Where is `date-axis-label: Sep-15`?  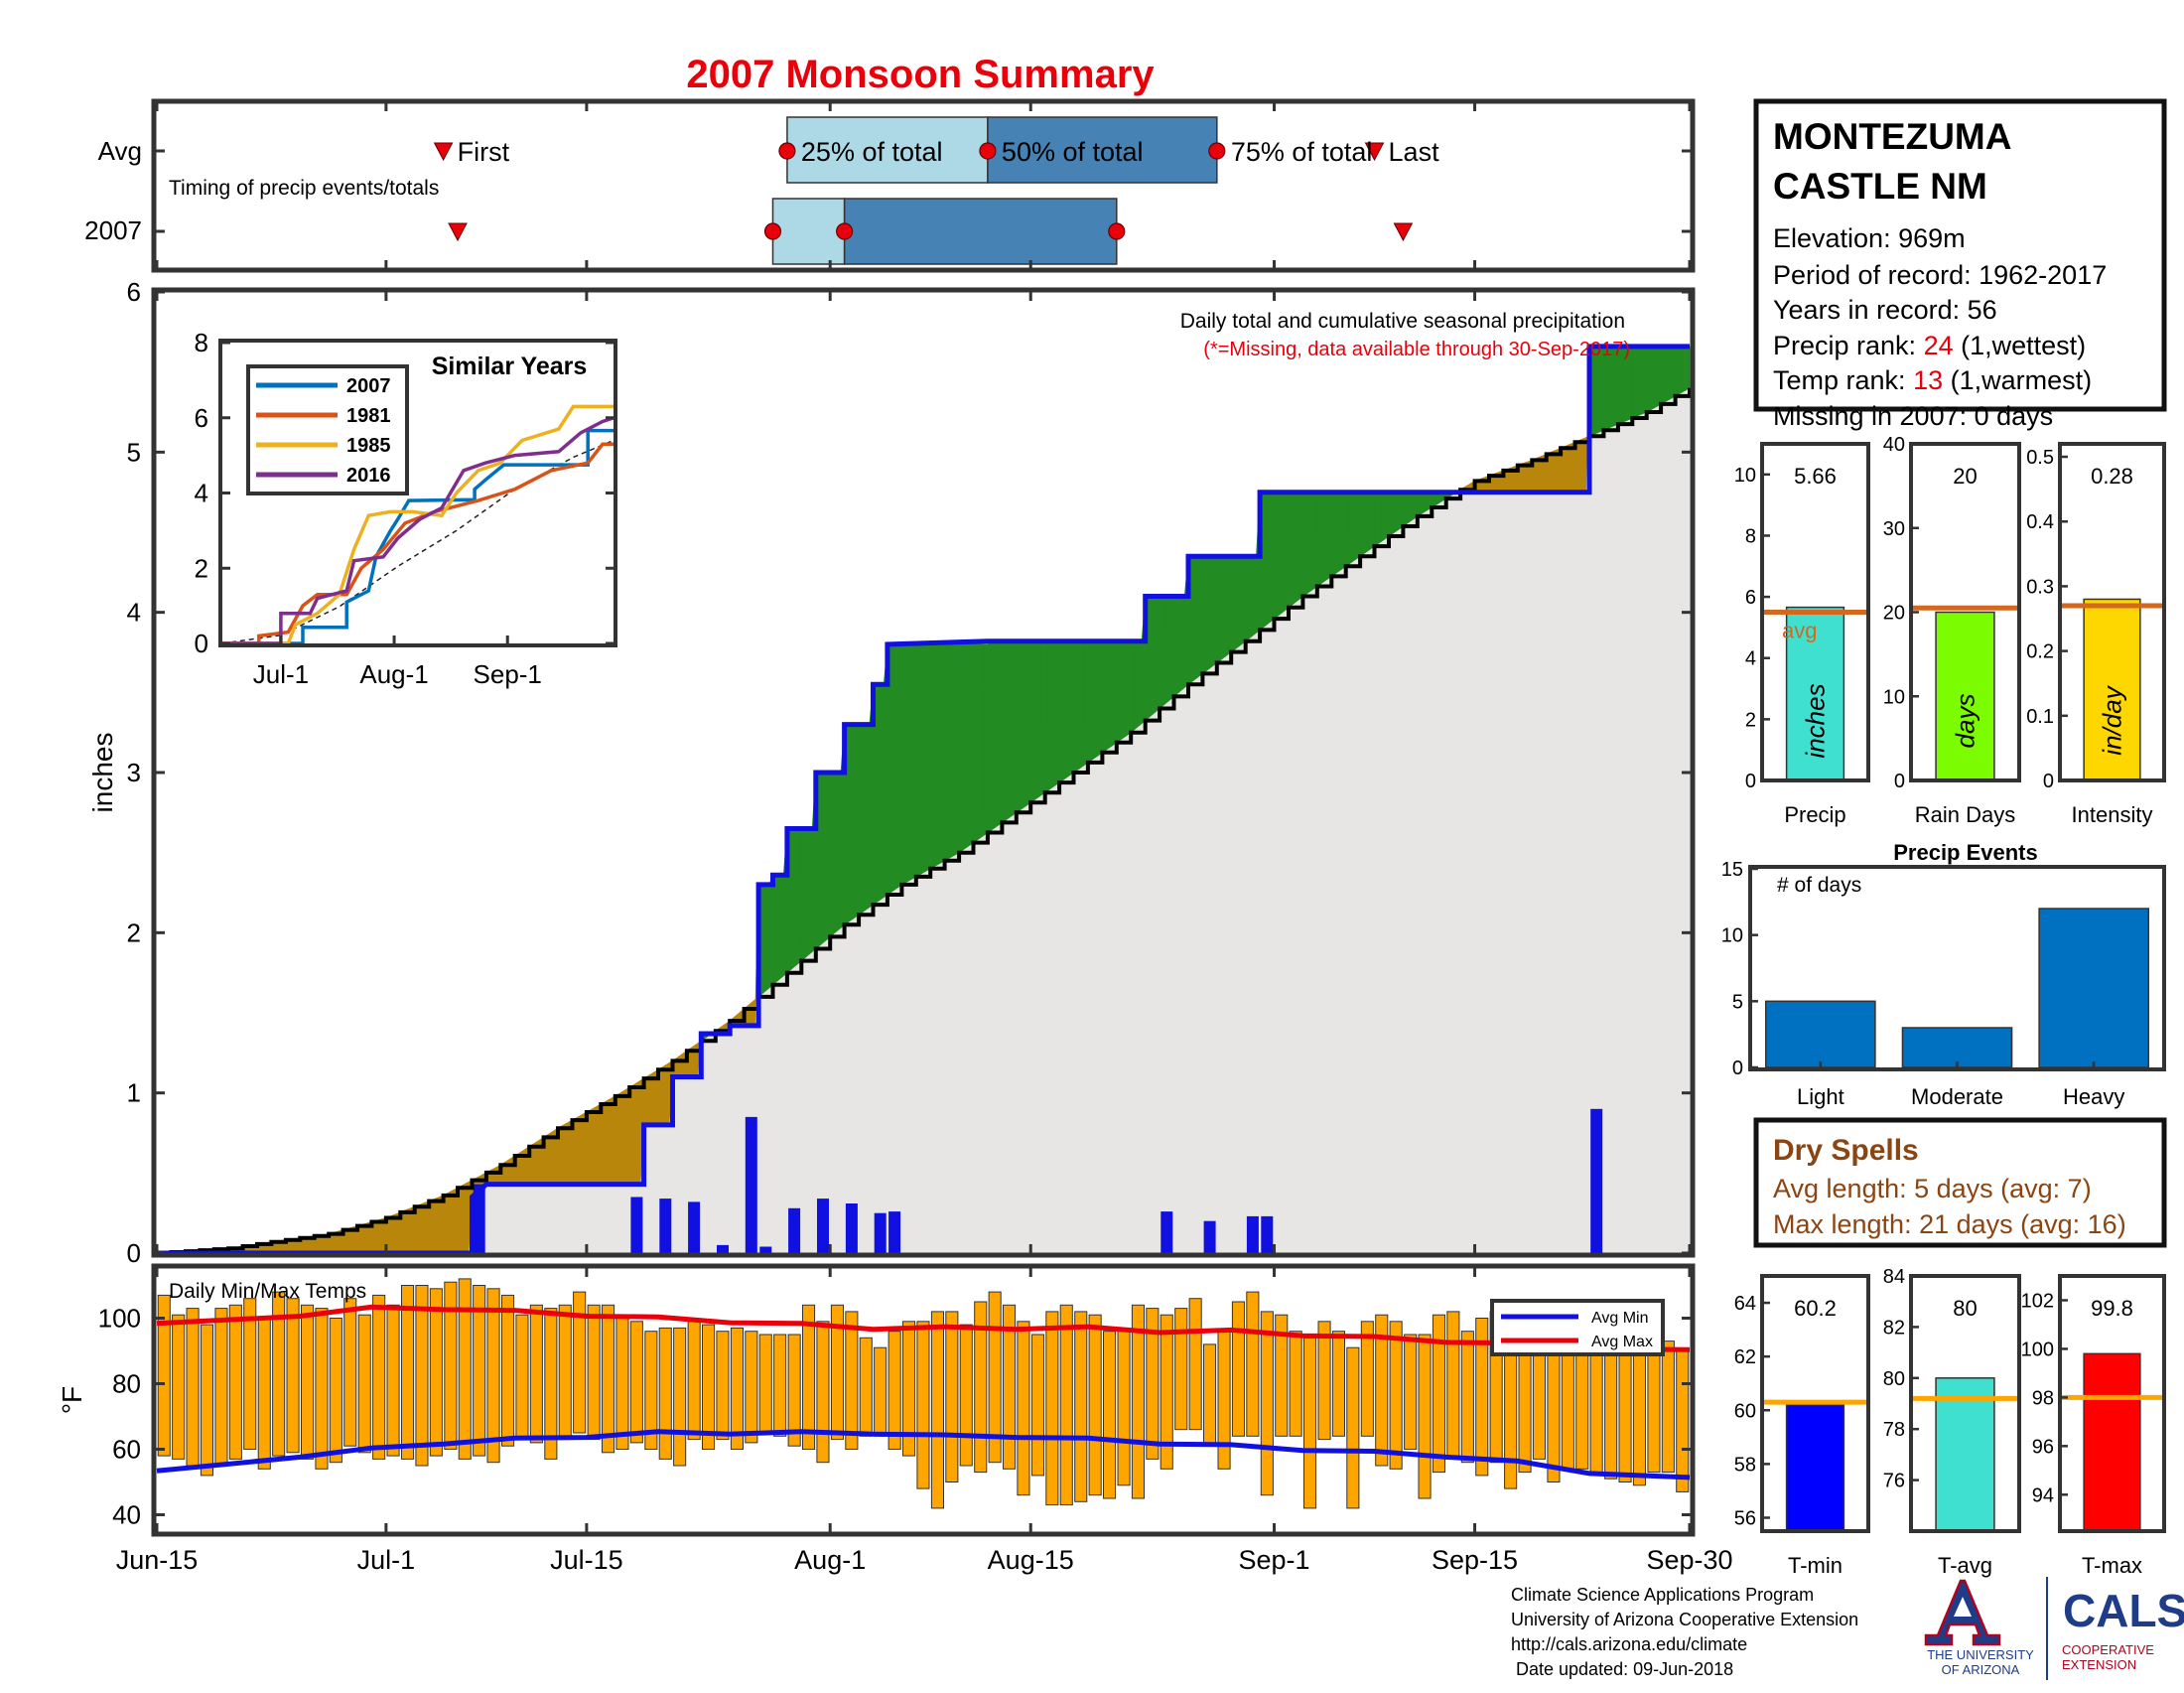
date-axis-label: Sep-15 is located at coordinates (1475, 1560).